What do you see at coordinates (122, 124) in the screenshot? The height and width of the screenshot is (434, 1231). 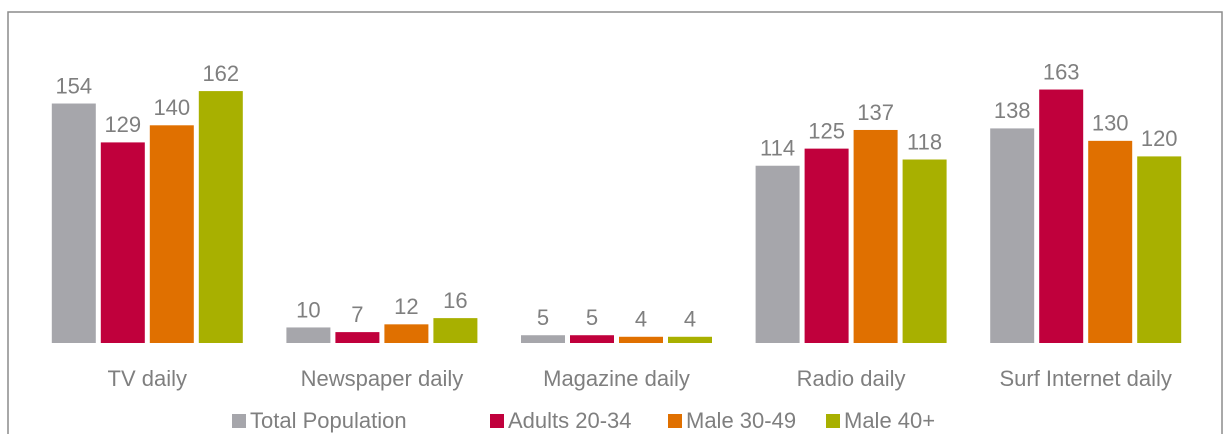 I see `data-label: 129` at bounding box center [122, 124].